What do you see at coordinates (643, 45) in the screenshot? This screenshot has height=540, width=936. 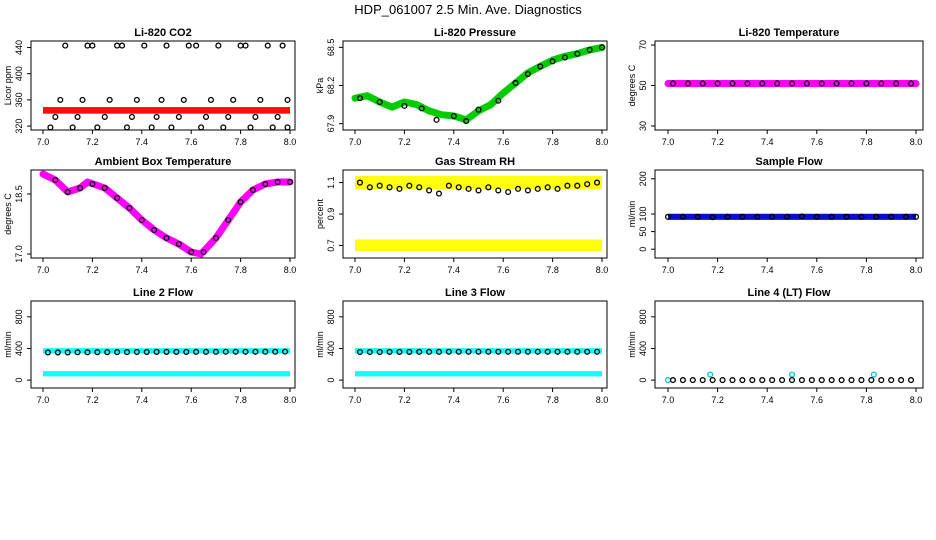 I see `y-tick-label: 70` at bounding box center [643, 45].